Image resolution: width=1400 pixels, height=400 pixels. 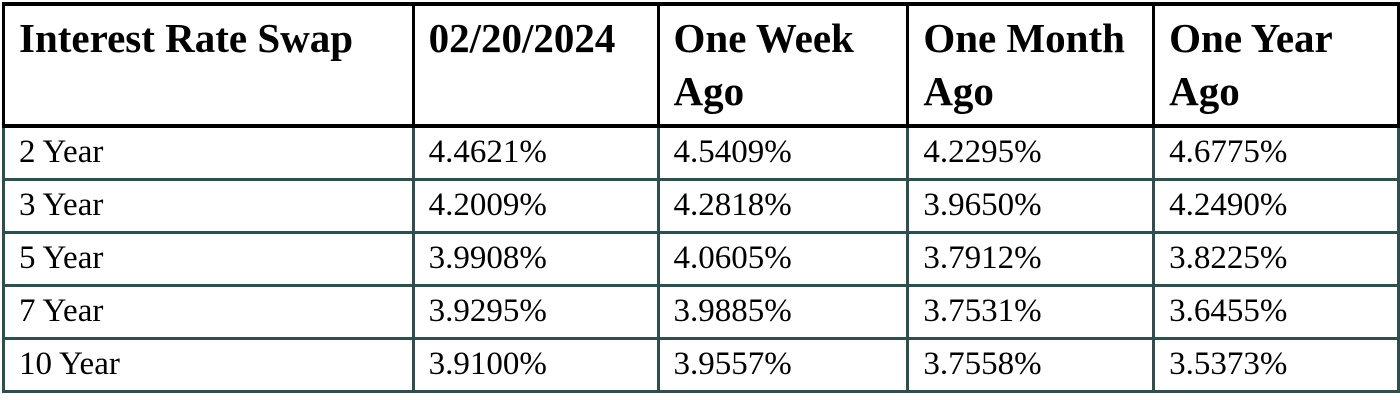 What do you see at coordinates (1276, 152) in the screenshot?
I see `rate-cell: 4.6775%` at bounding box center [1276, 152].